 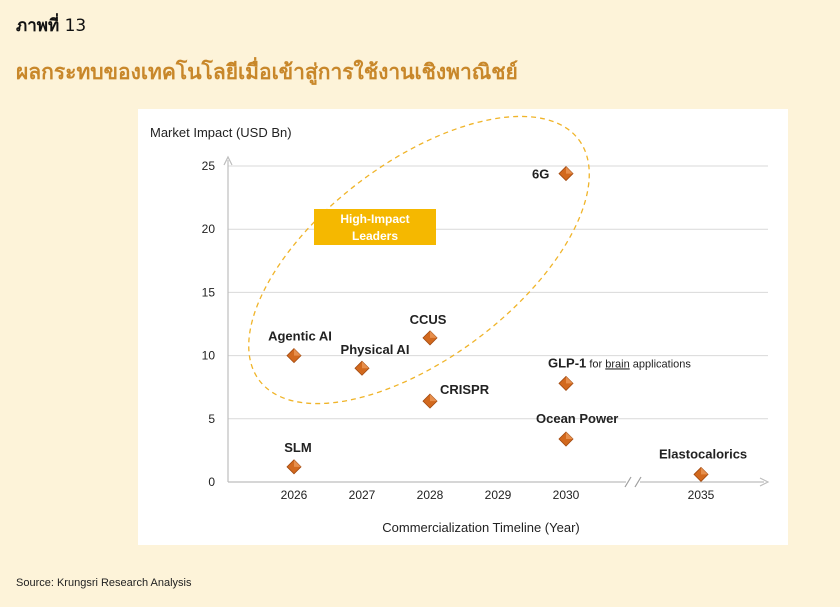 I want to click on data-label-name: CRISPR, so click(x=465, y=389).